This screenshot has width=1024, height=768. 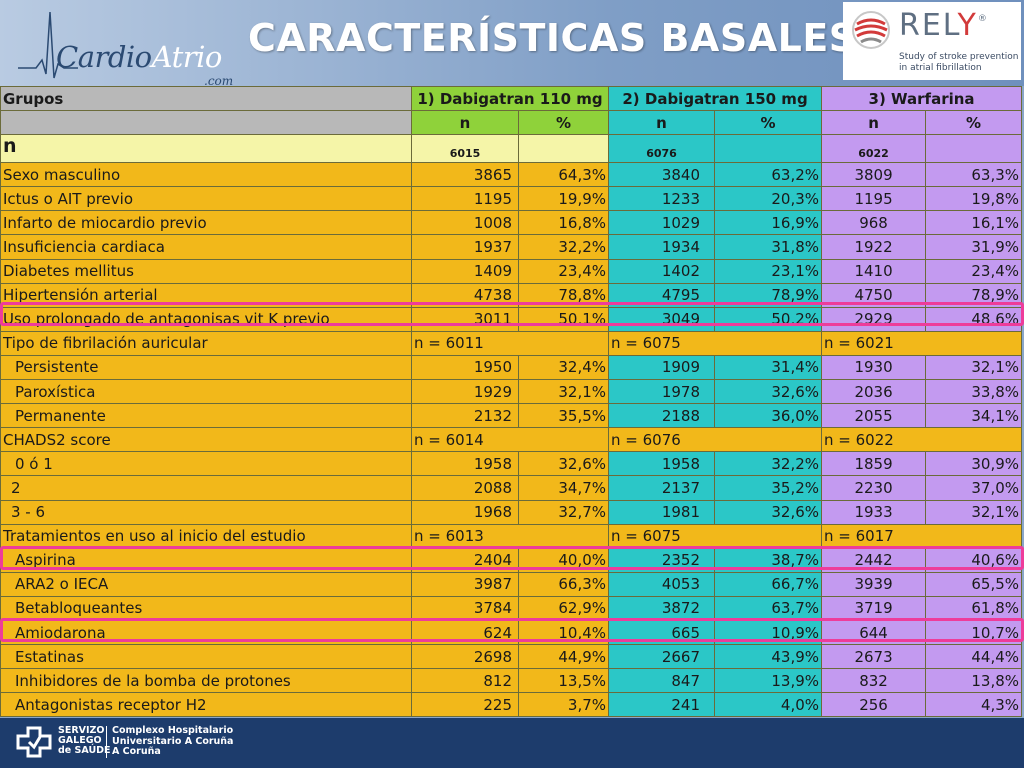 What do you see at coordinates (563, 488) in the screenshot?
I see `percent-cell: 34,7%` at bounding box center [563, 488].